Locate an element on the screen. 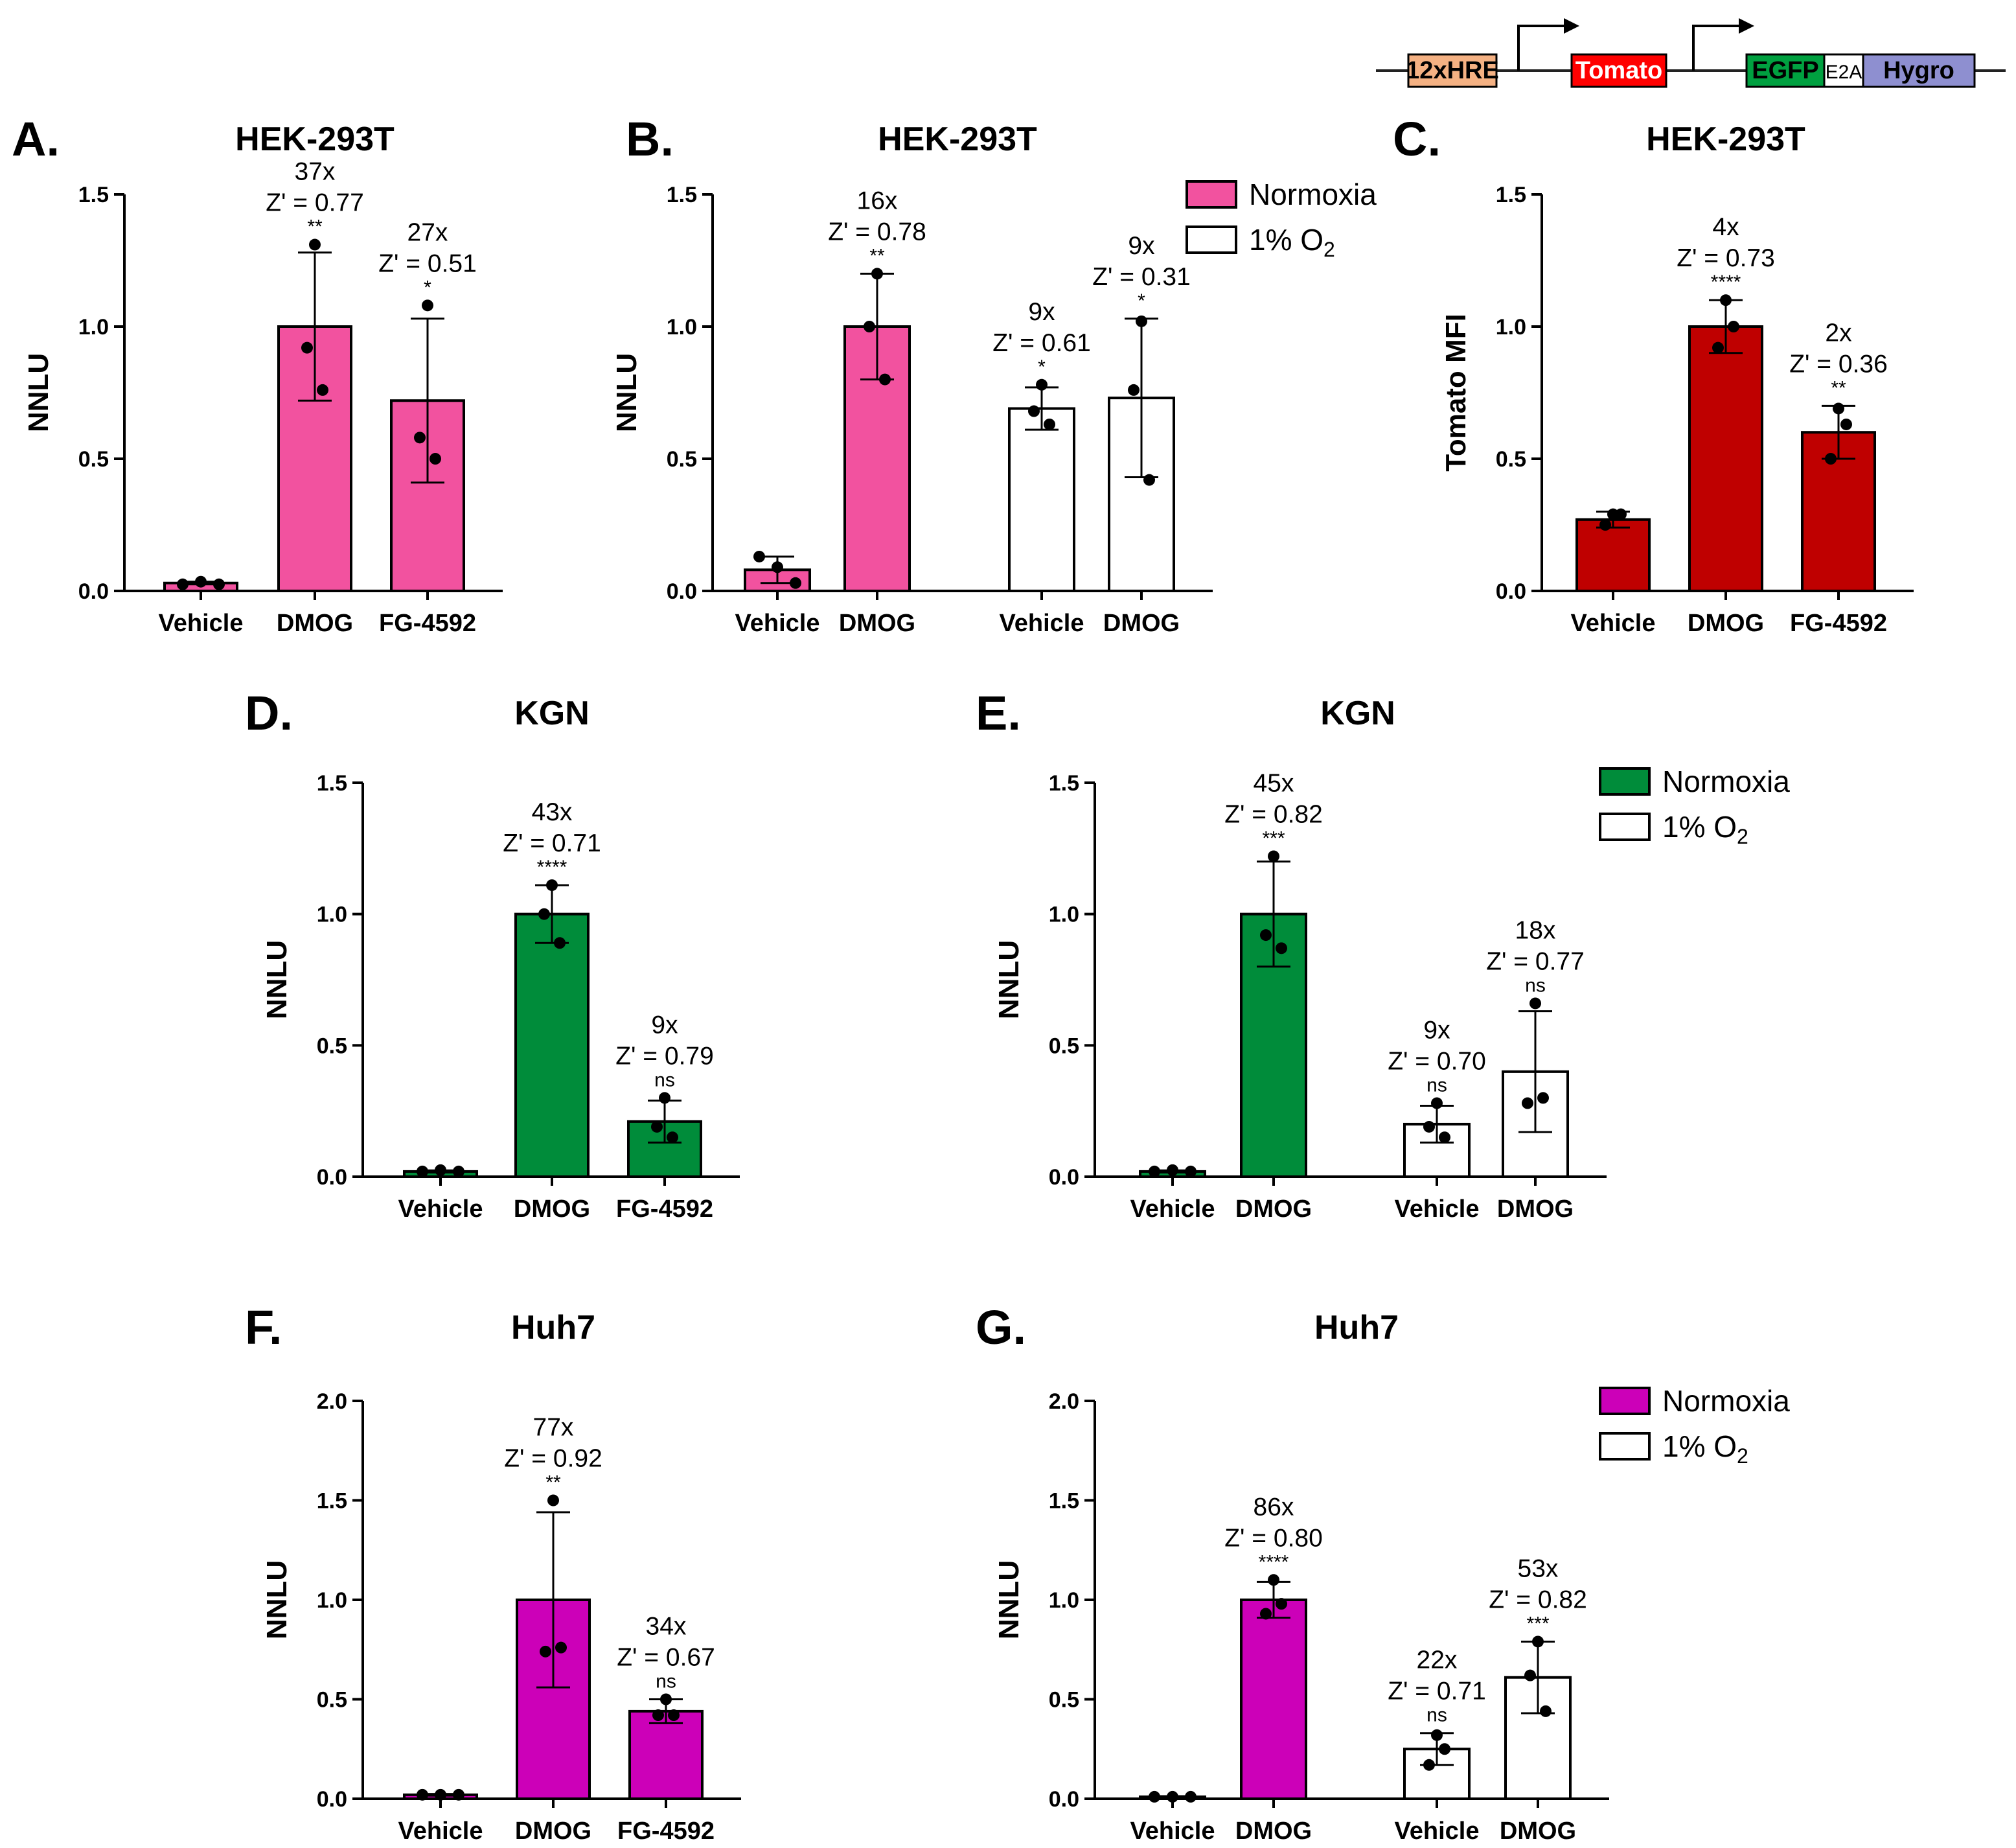 Image resolution: width=2016 pixels, height=1848 pixels. legend-label-2: 1% O2 is located at coordinates (1705, 829).